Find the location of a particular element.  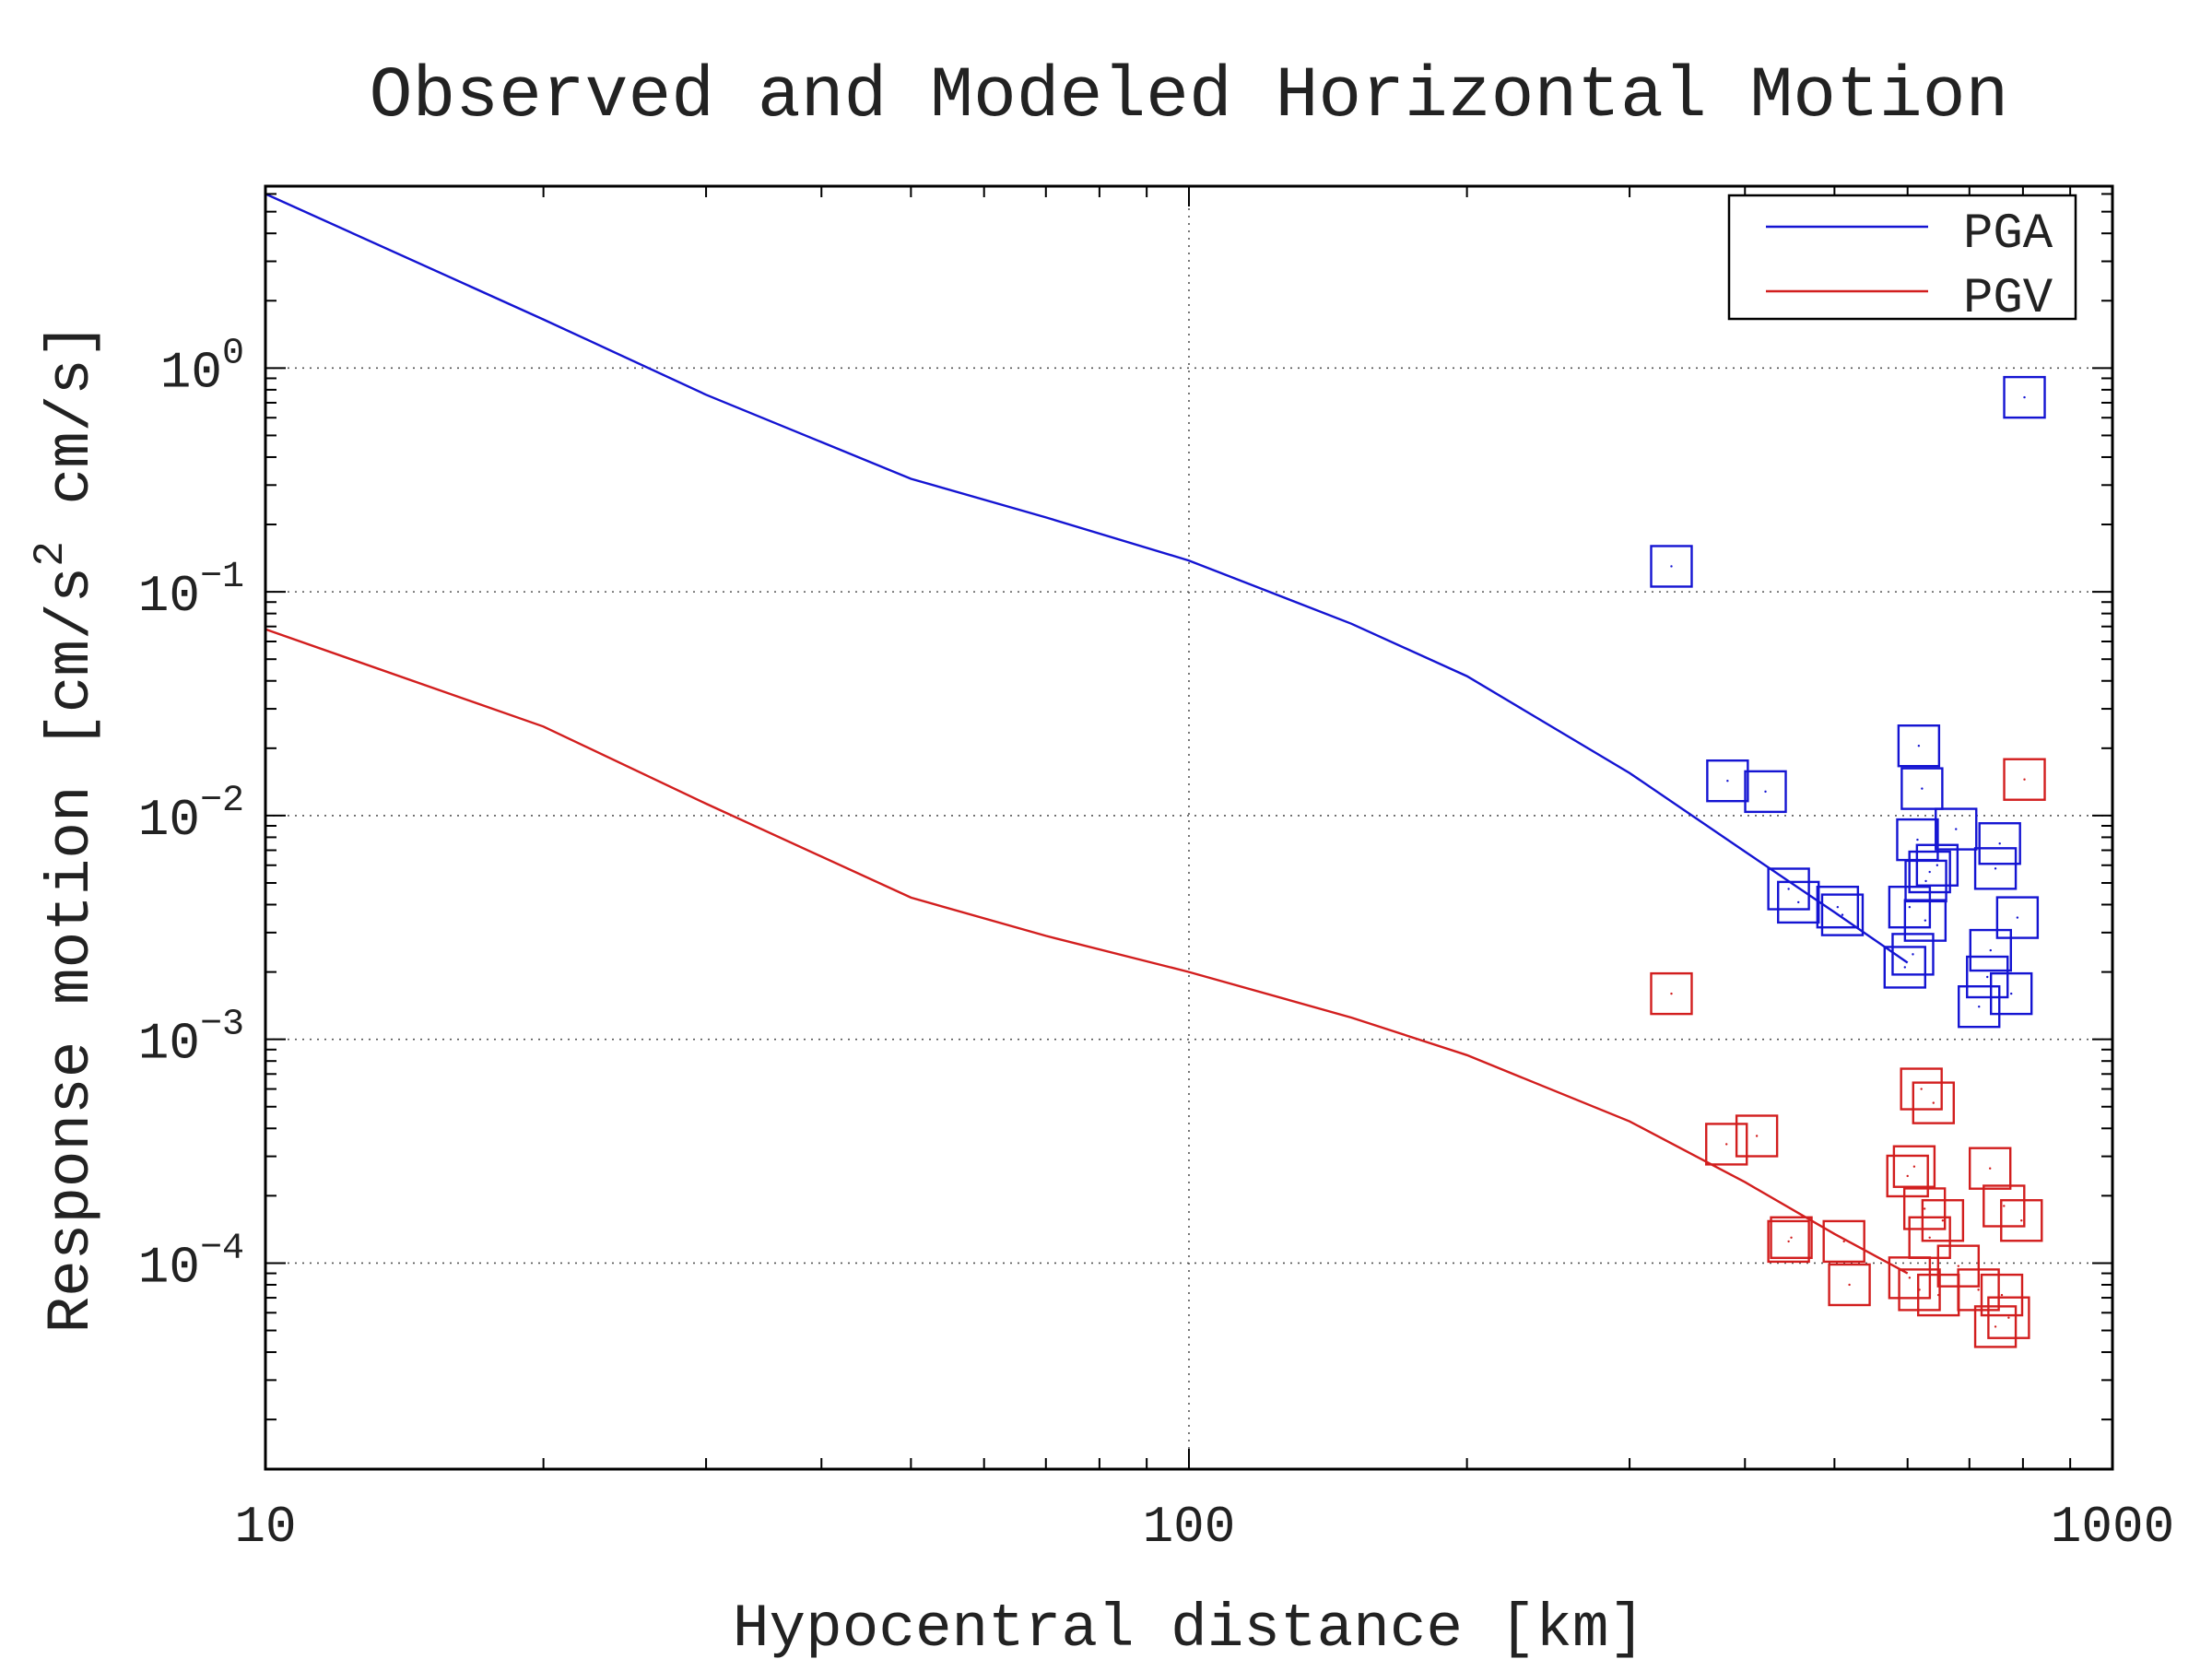

y-axis-label-post: cm/s] is located at coordinates (71, 432).